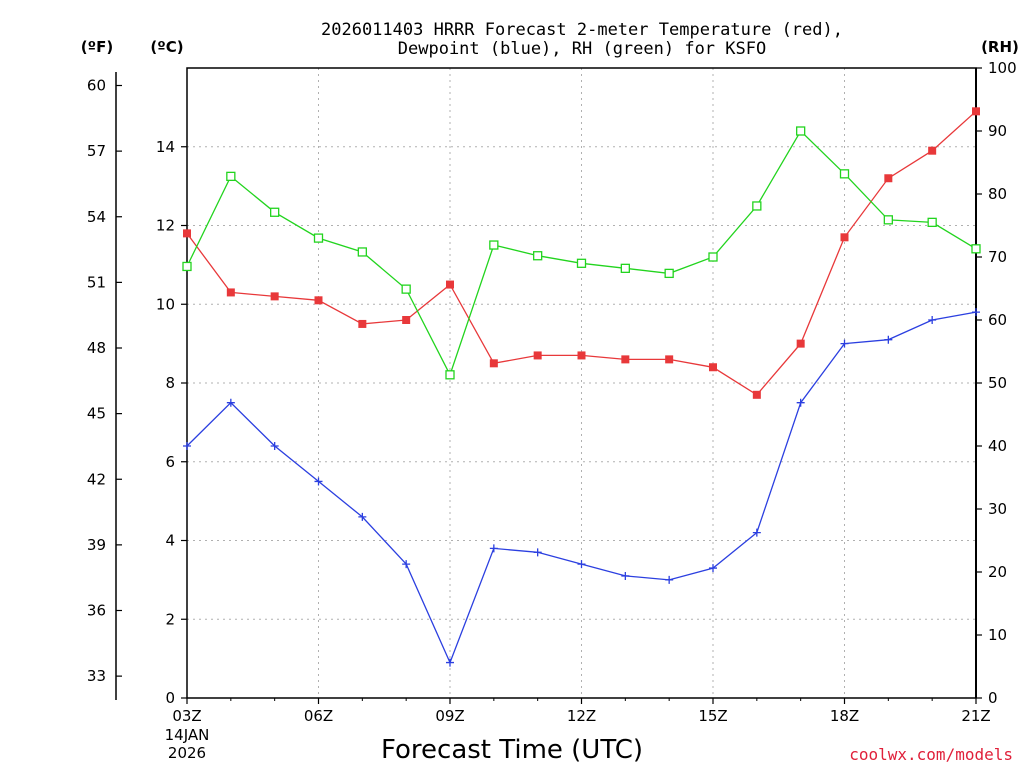 The height and width of the screenshot is (768, 1024). I want to click on fahrenheit-tick-label: 45, so click(96, 414).